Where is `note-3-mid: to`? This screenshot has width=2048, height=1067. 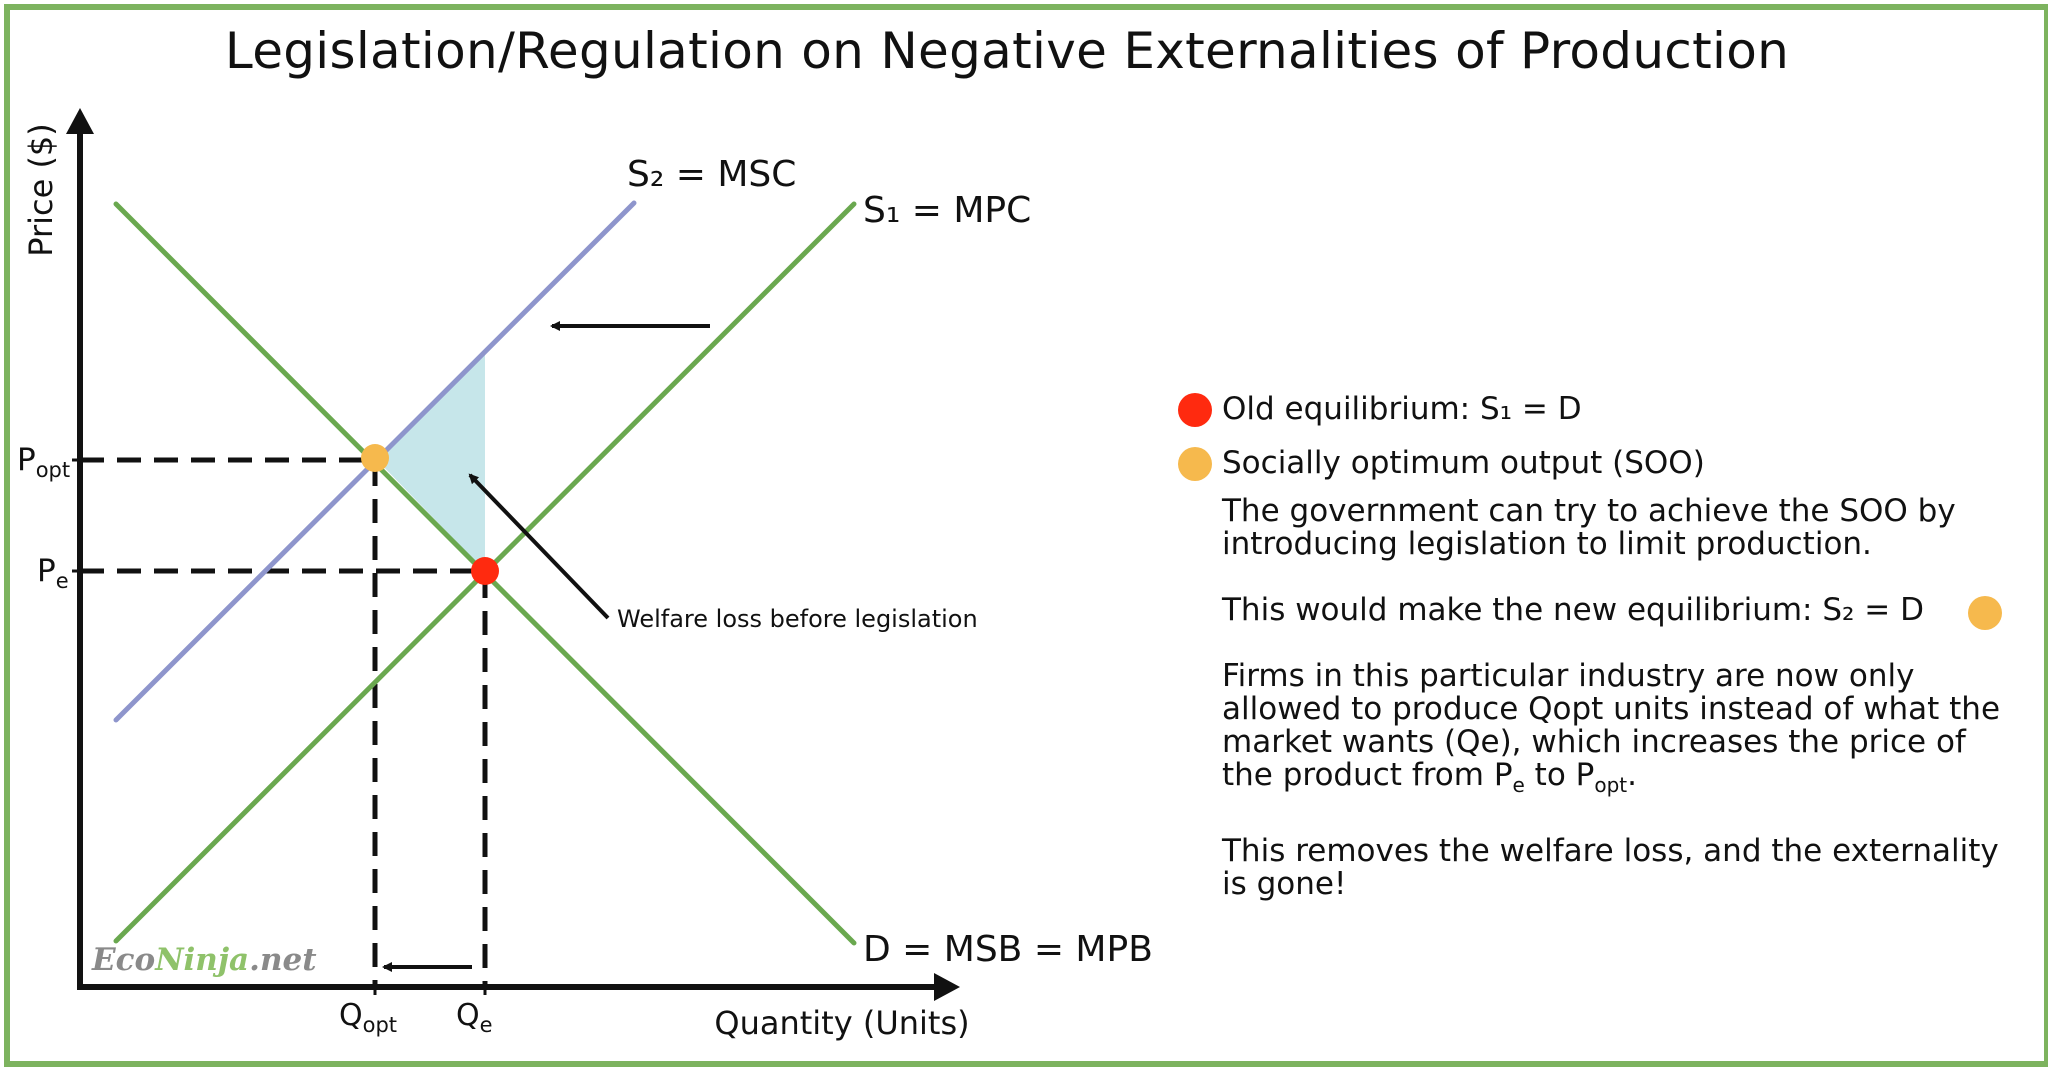
note-3-mid: to is located at coordinates (1550, 775).